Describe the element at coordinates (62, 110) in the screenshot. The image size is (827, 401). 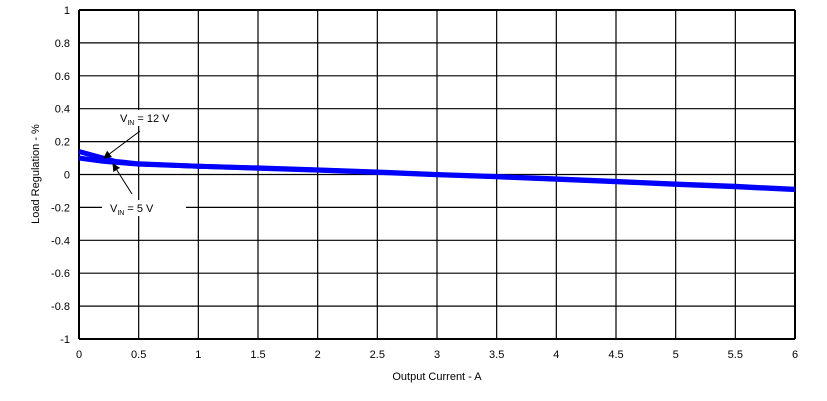
I see `y-tick-label: 0.4` at that location.